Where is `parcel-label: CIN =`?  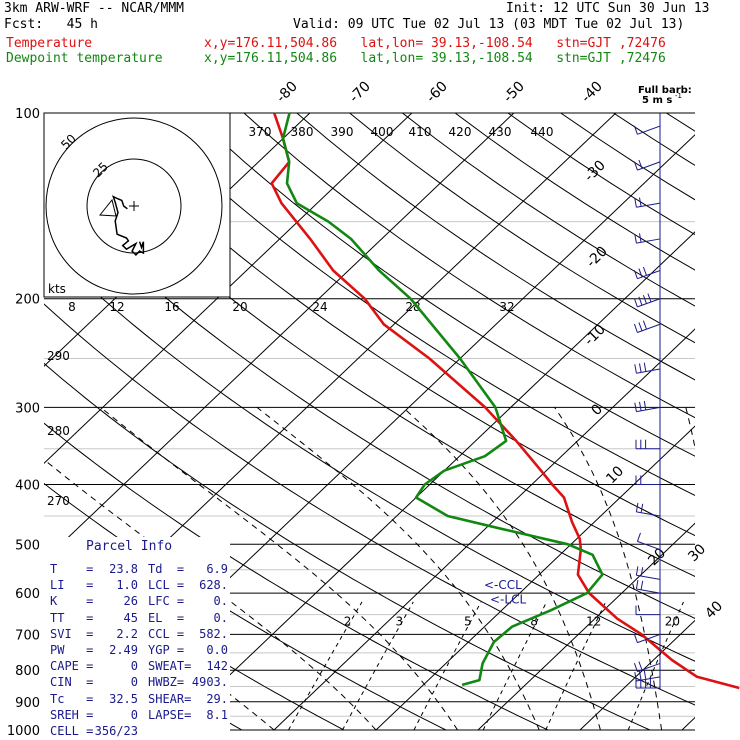
parcel-label: CIN = is located at coordinates (72, 682).